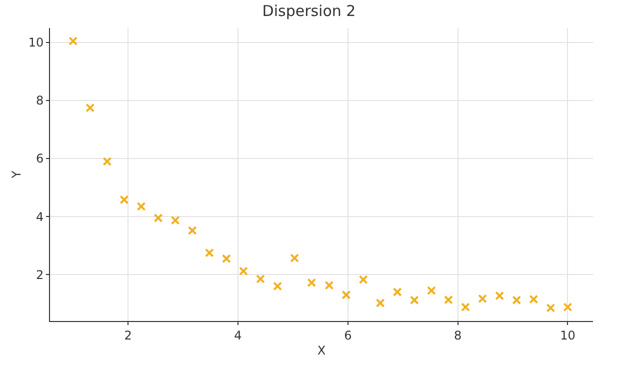  I want to click on x-tick-label: 6, so click(348, 335).